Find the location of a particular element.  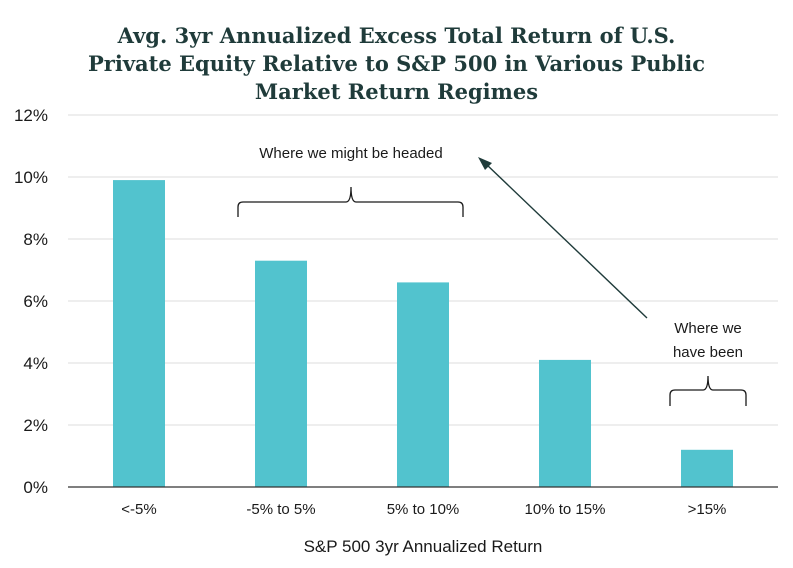

x-category-label: <-5% is located at coordinates (138, 509).